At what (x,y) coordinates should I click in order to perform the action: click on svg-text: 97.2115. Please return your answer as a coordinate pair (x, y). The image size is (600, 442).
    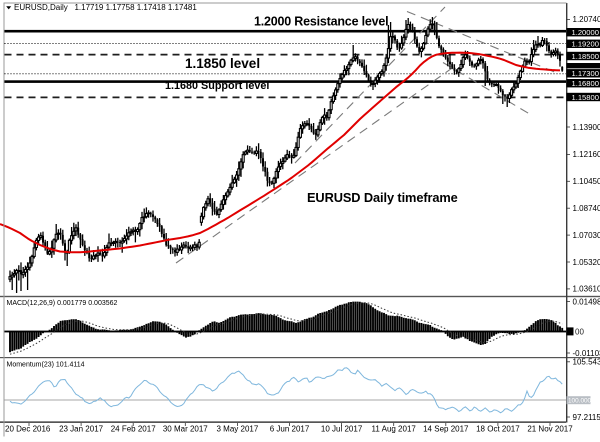
    Looking at the image, I should click on (586, 417).